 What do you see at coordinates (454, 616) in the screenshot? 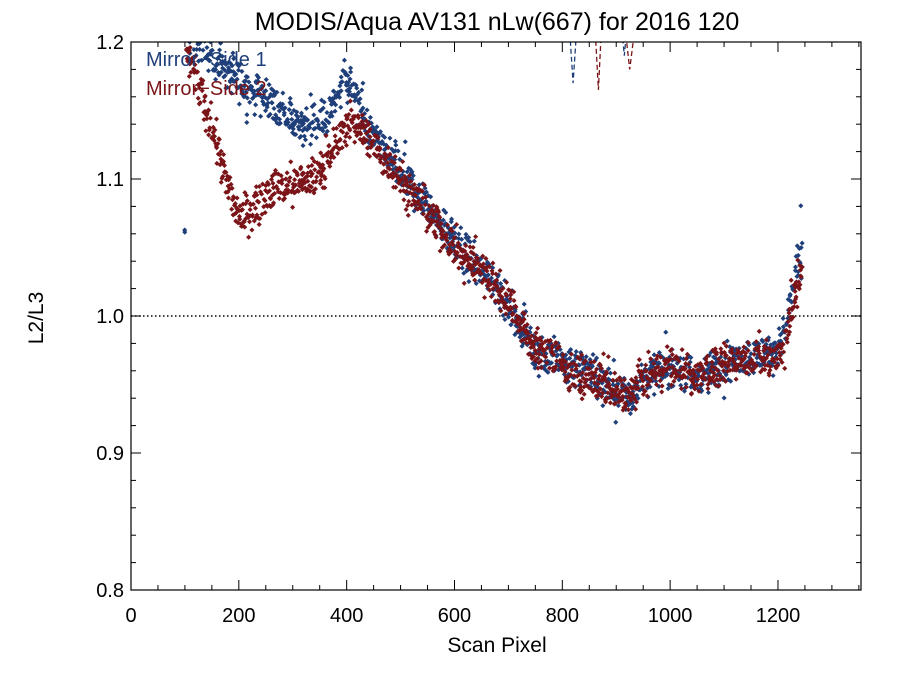
I see `x-tick-label: 600` at bounding box center [454, 616].